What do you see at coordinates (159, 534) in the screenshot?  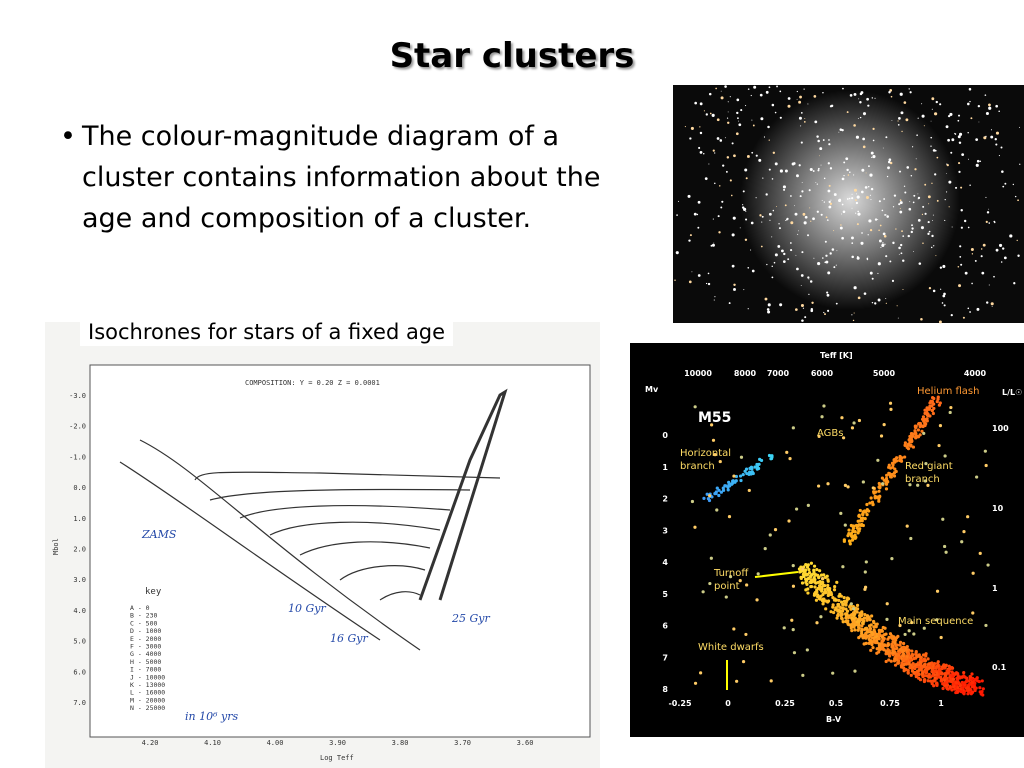 I see `annotation: ZAMS` at bounding box center [159, 534].